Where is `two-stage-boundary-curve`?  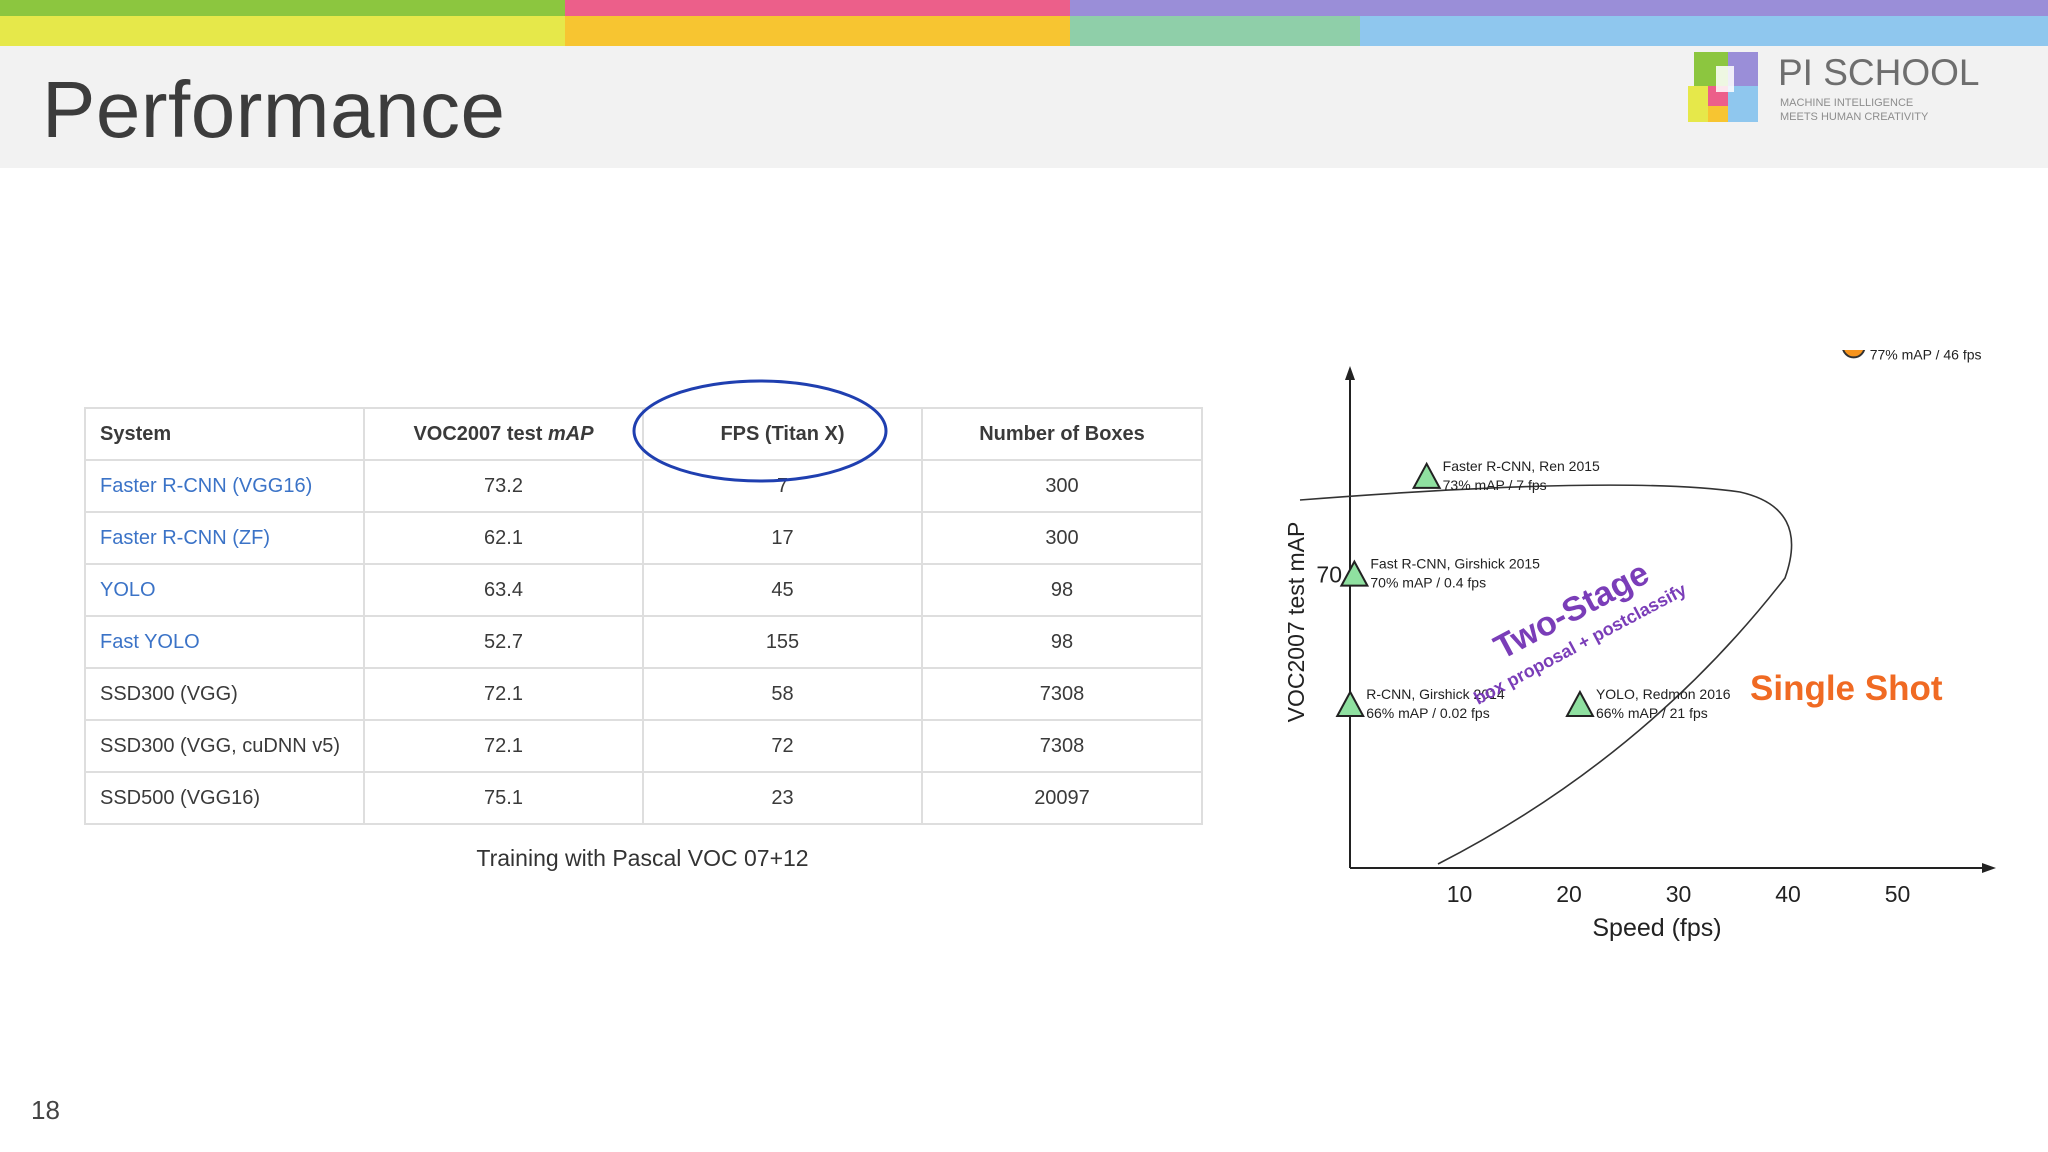 two-stage-boundary-curve is located at coordinates (1546, 674).